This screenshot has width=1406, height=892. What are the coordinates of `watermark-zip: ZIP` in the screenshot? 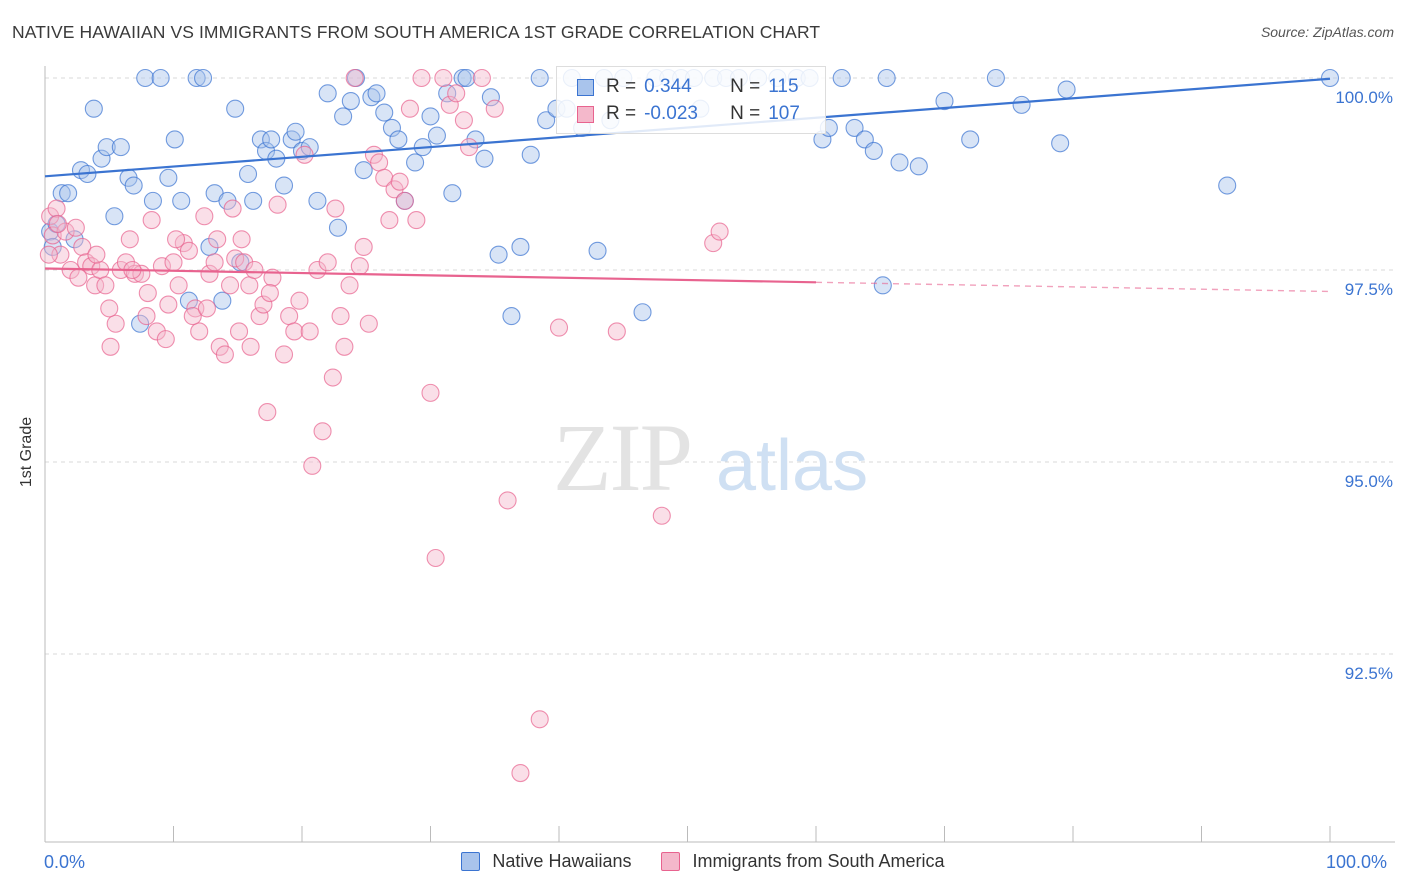 It's located at (622, 457).